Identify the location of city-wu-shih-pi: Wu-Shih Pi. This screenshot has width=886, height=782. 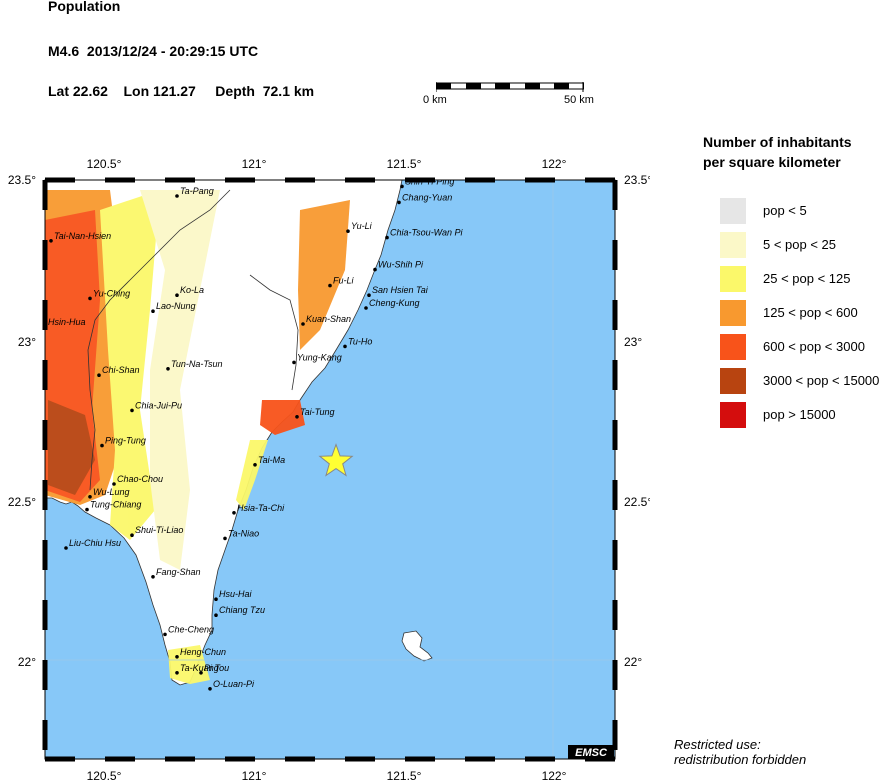
(398, 266).